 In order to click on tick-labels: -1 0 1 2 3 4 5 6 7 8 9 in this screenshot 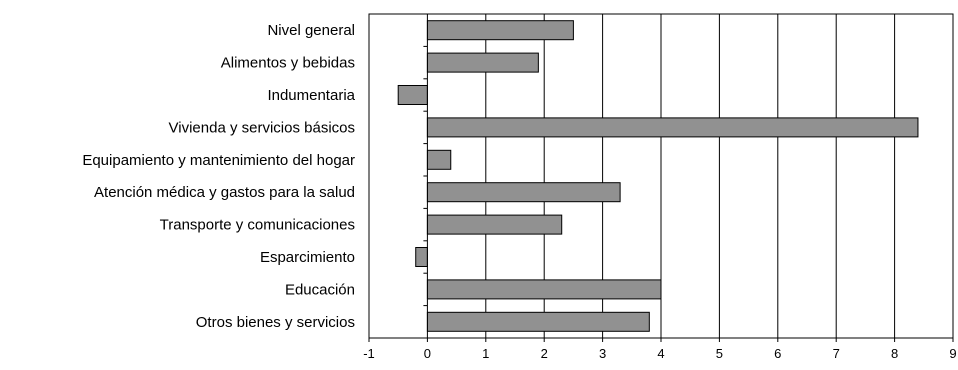, I will do `click(659, 353)`.